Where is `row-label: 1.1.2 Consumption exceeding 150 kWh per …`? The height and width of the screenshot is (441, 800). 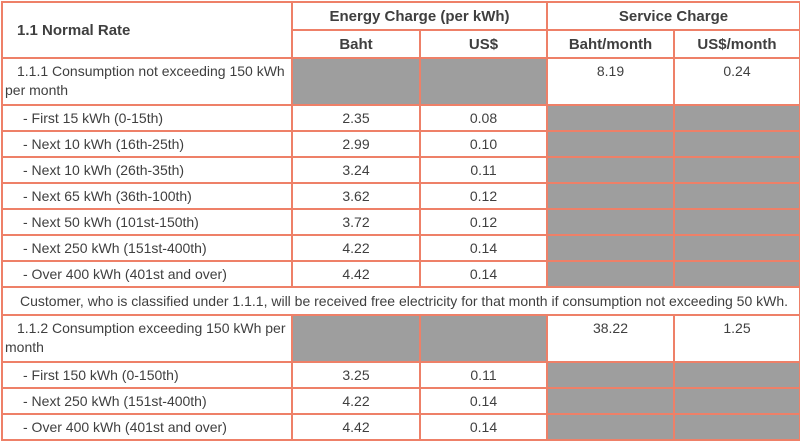 row-label: 1.1.2 Consumption exceeding 150 kWh per … is located at coordinates (147, 338).